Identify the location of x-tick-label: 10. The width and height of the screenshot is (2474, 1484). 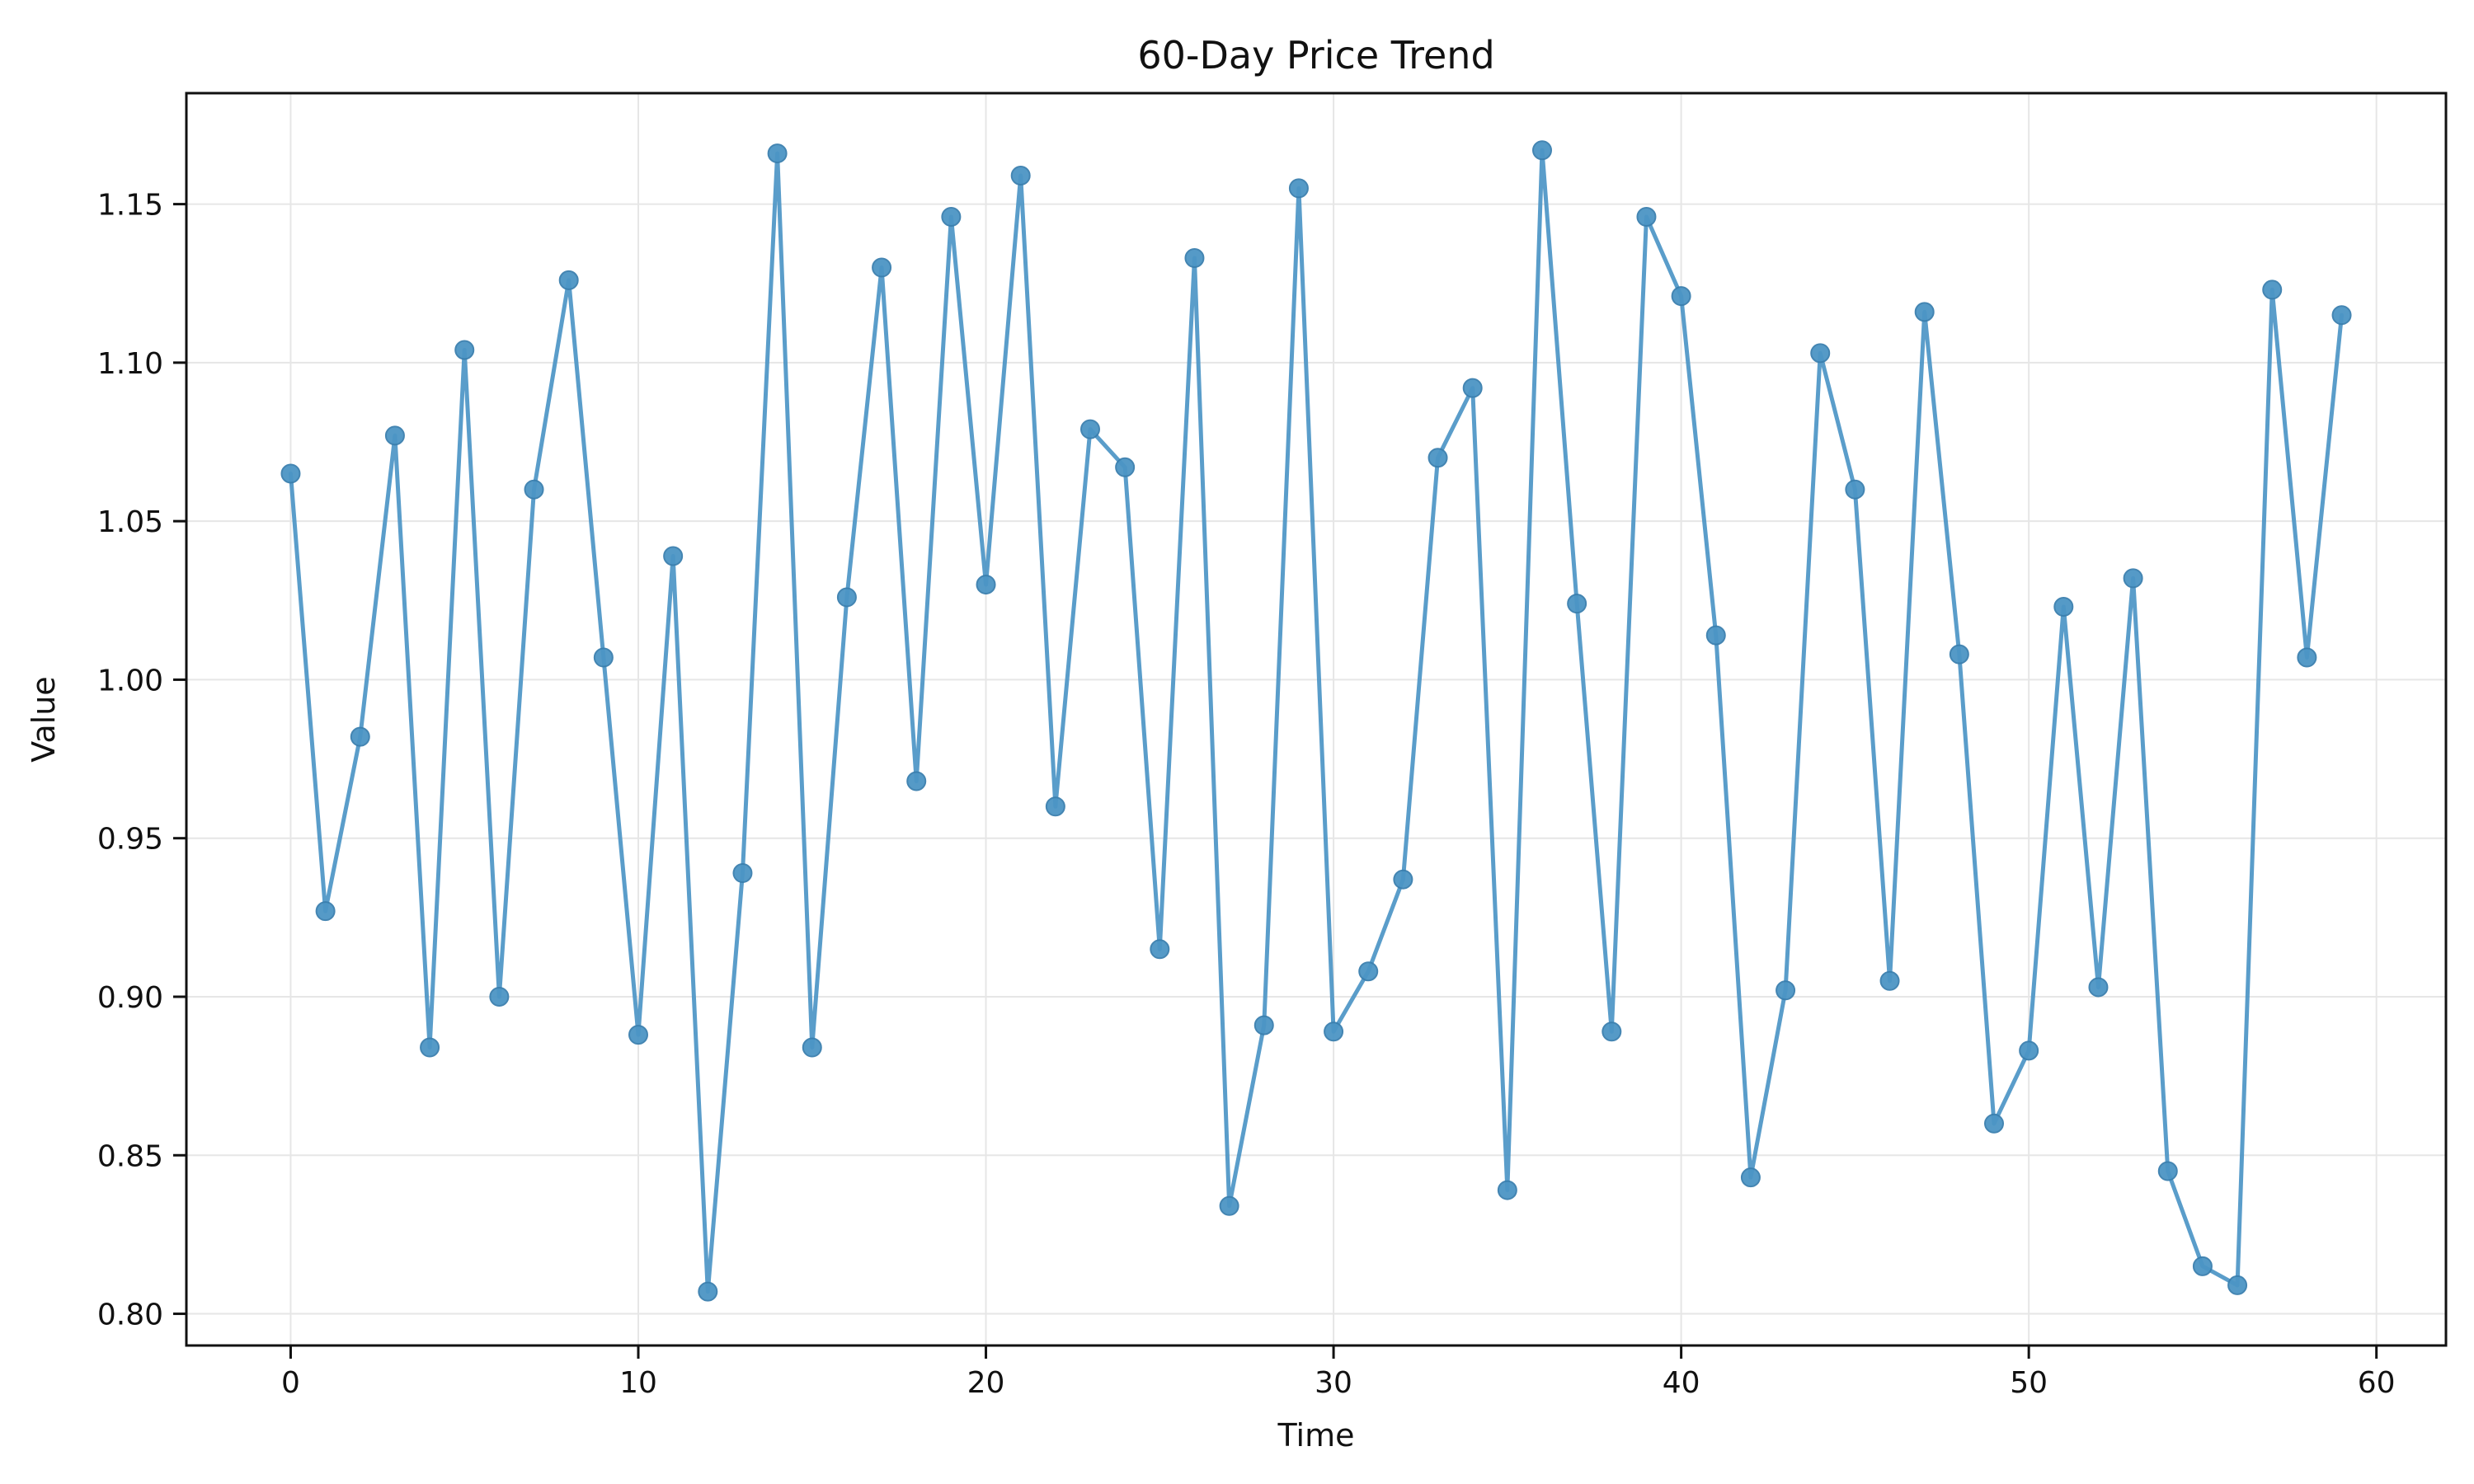
(638, 1383).